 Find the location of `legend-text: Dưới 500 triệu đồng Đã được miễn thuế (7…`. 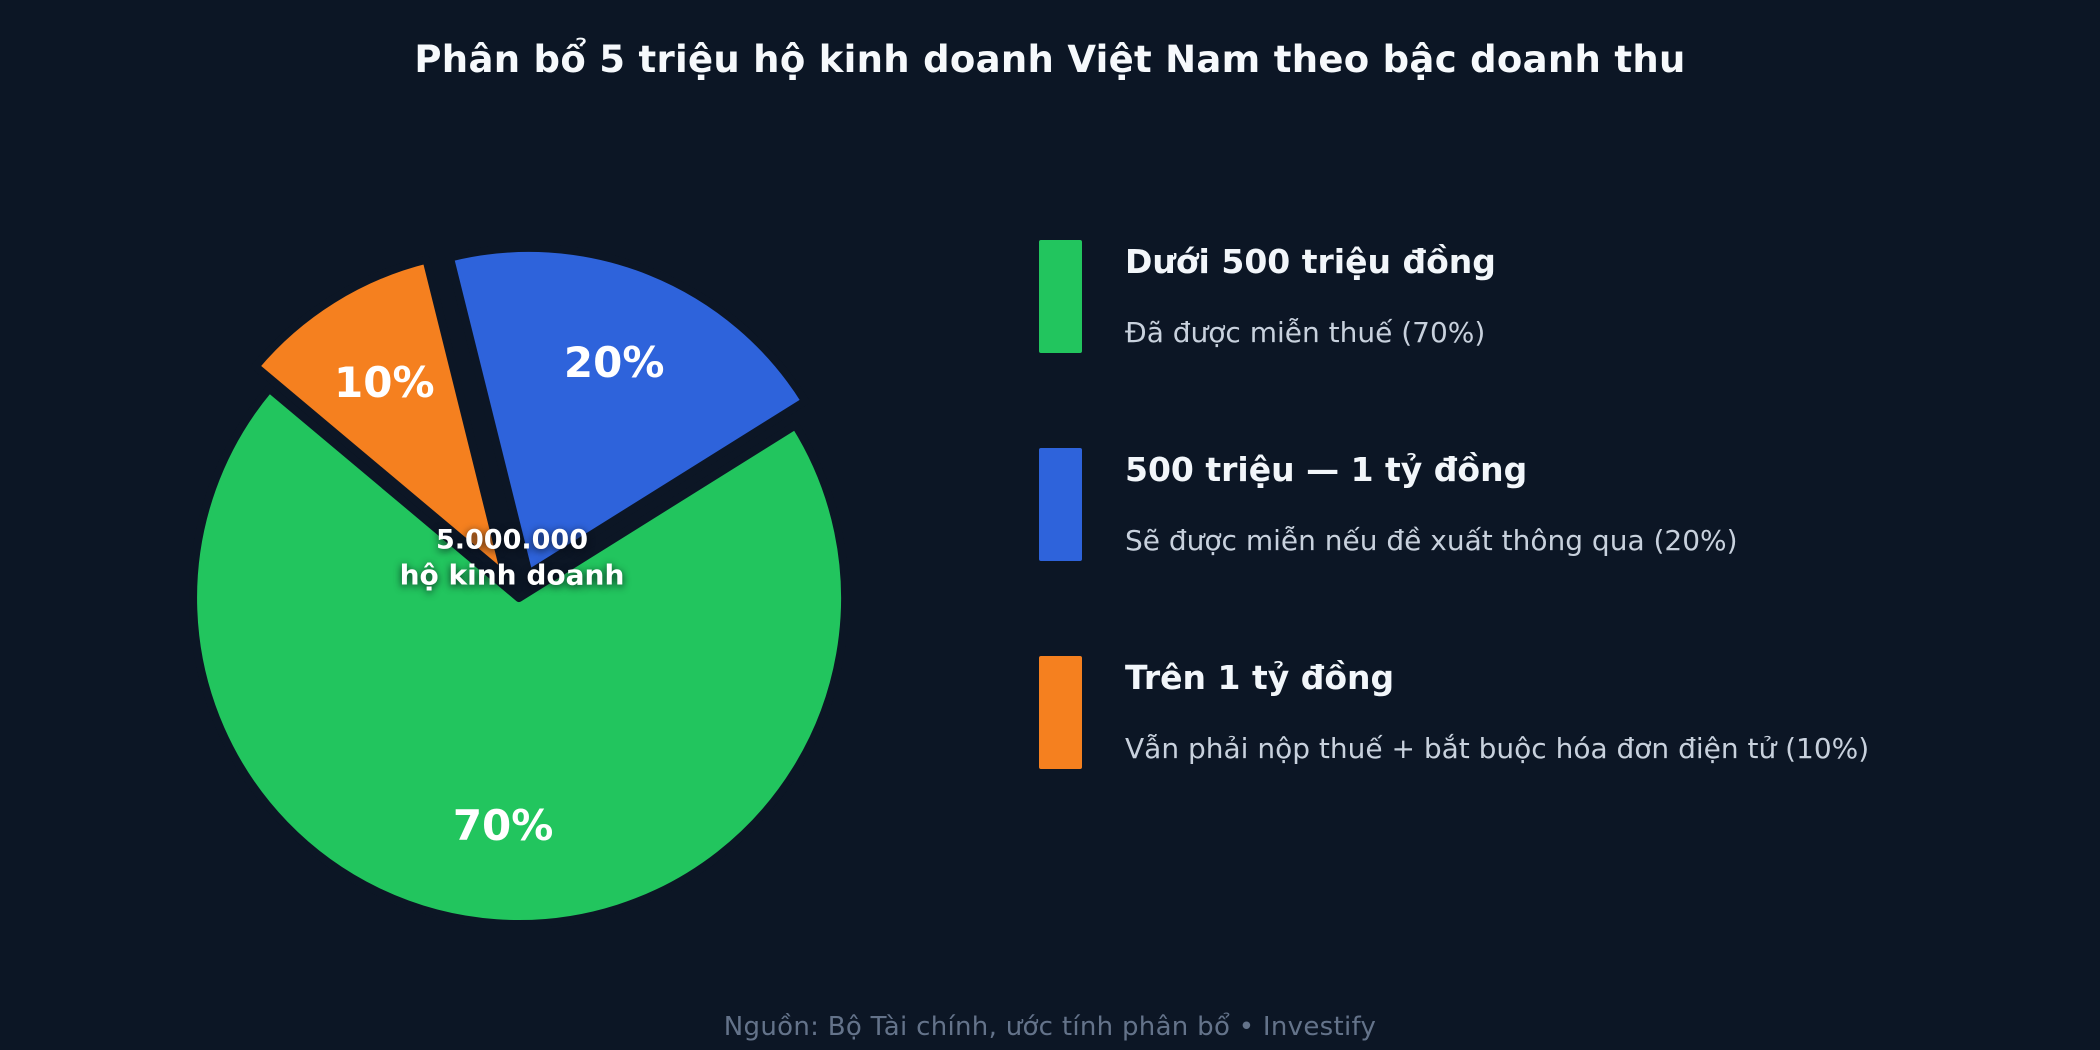

legend-text: Dưới 500 triệu đồng Đã được miễn thuế (7… is located at coordinates (1310, 296).